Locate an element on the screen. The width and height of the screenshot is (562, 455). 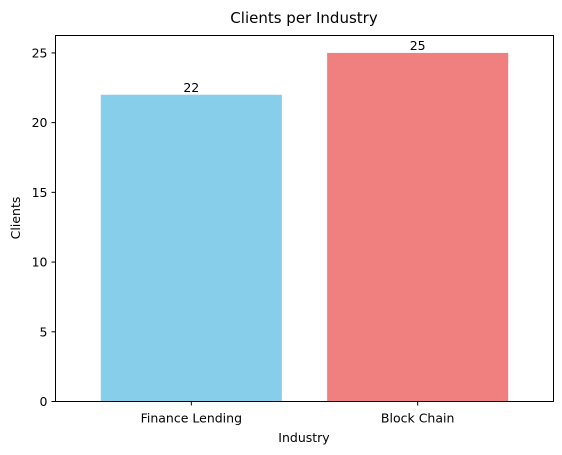
chart-title: Clients per Industry is located at coordinates (304, 18).